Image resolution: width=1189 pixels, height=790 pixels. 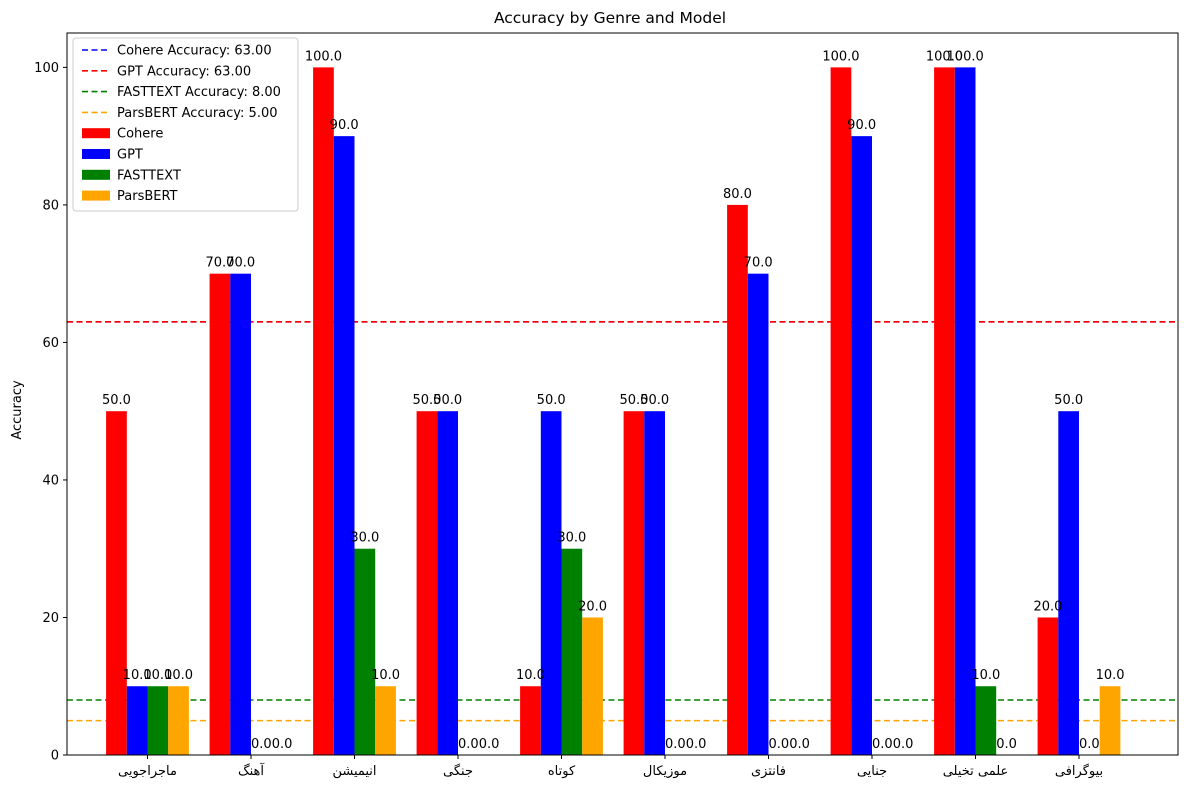 What do you see at coordinates (872, 771) in the screenshot?
I see `x-tick-label-7: جنایی` at bounding box center [872, 771].